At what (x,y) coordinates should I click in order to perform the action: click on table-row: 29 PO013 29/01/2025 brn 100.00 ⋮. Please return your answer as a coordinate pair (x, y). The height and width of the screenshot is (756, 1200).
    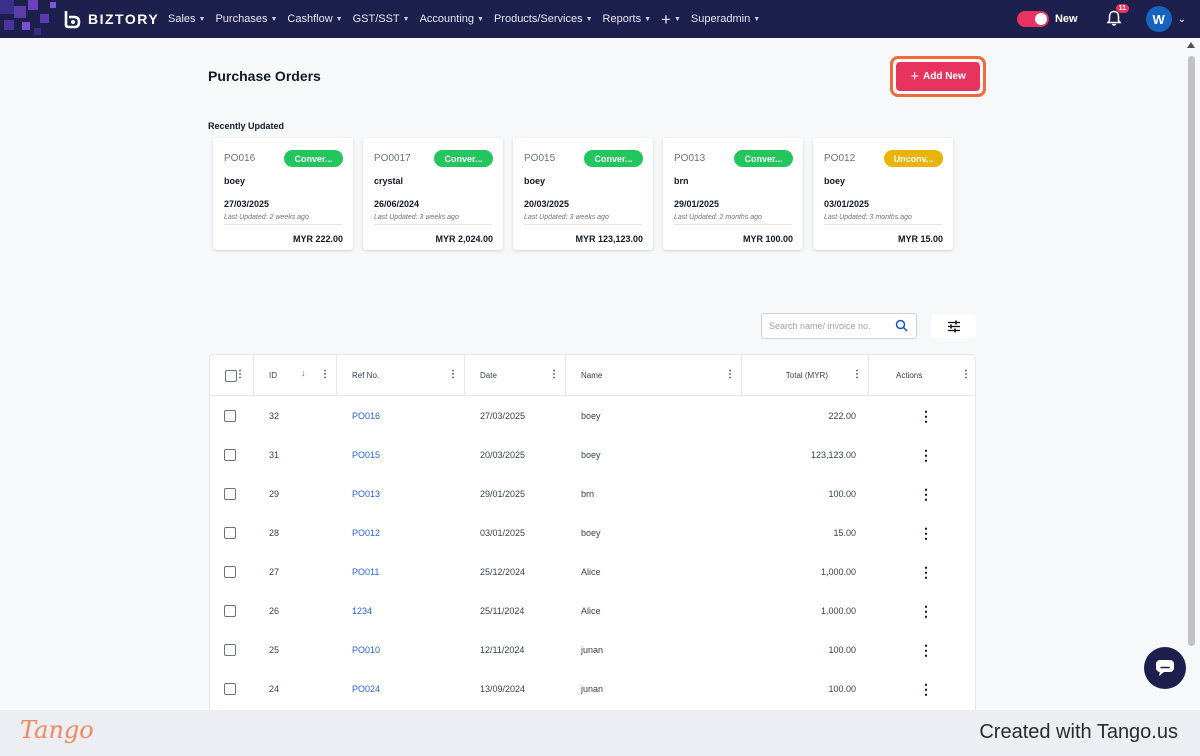
    Looking at the image, I should click on (592, 493).